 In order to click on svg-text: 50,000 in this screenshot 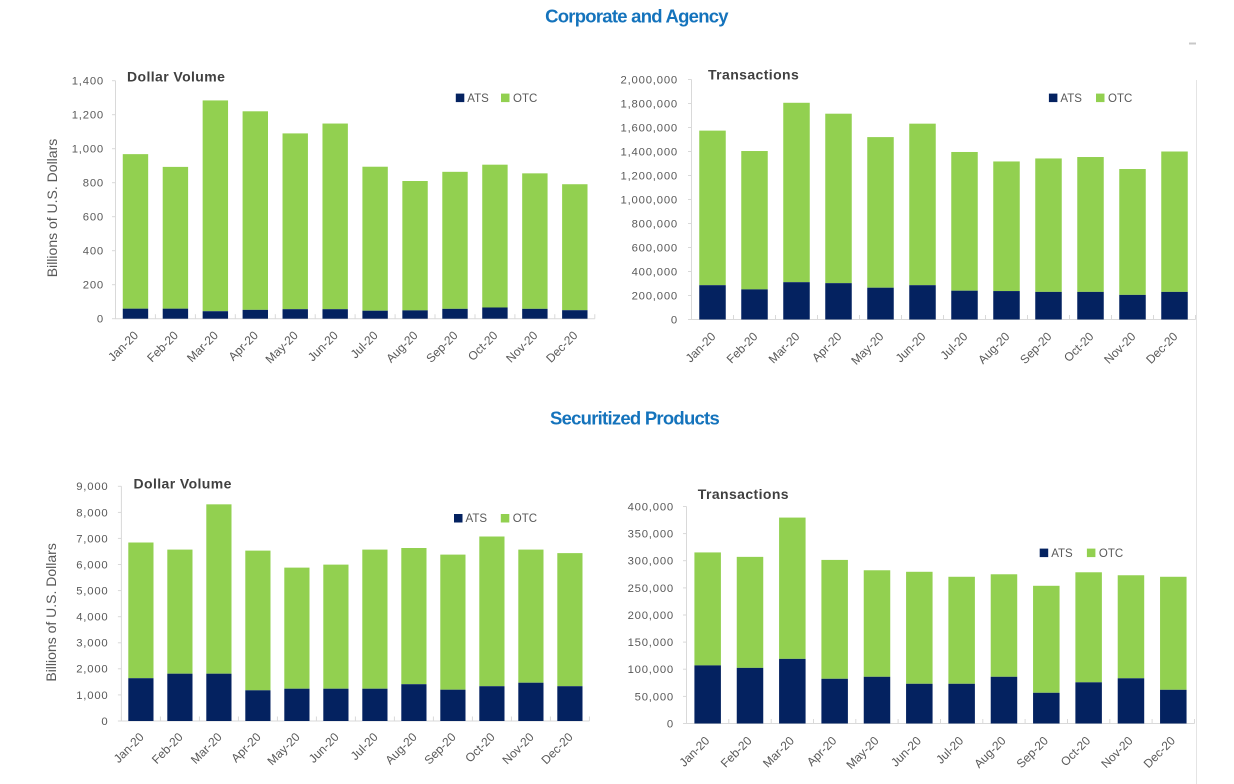, I will do `click(654, 697)`.